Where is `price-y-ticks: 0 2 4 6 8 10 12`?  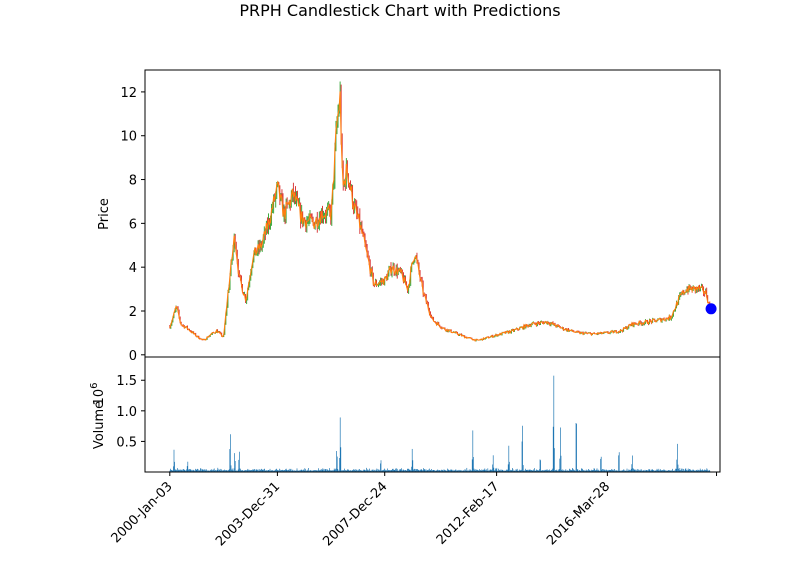
price-y-ticks: 0 2 4 6 8 10 12 is located at coordinates (132, 225).